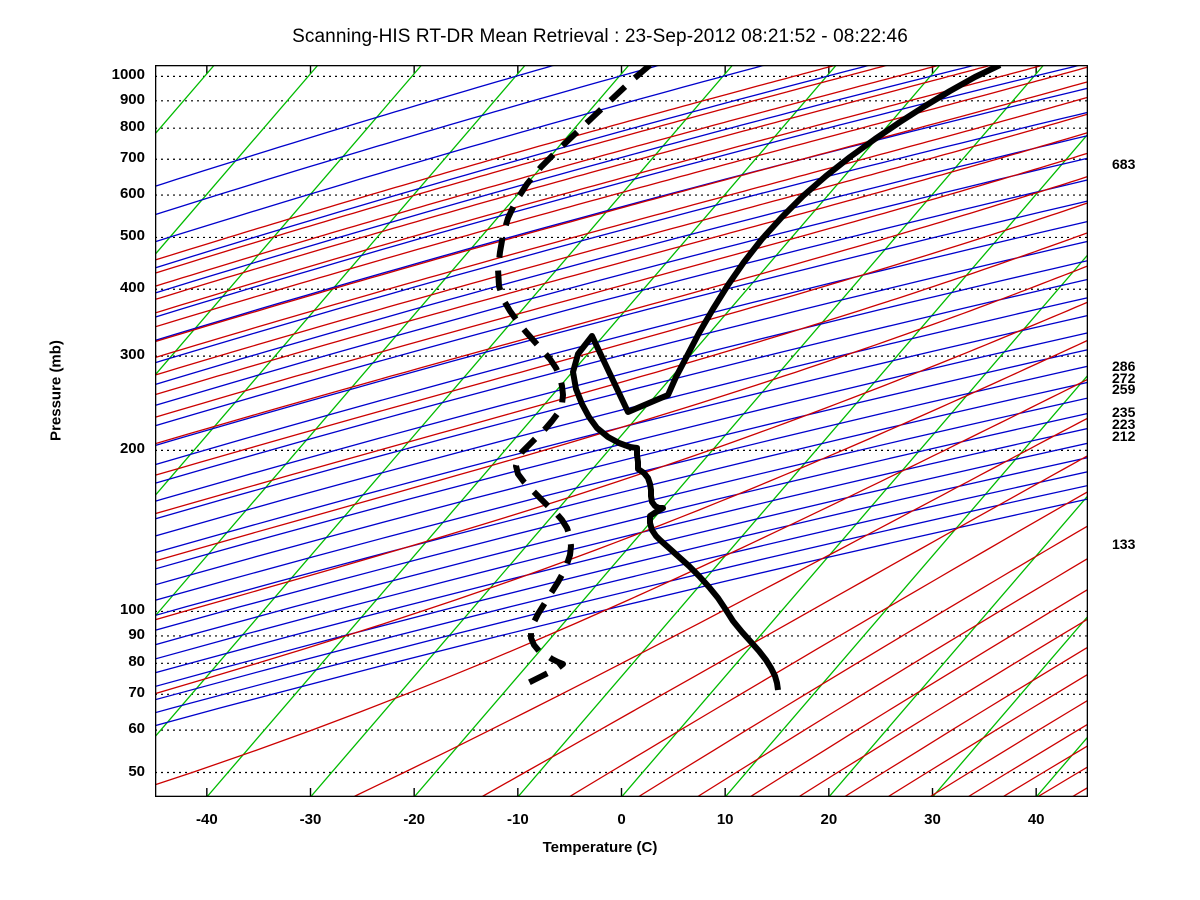 This screenshot has width=1200, height=900. What do you see at coordinates (1124, 435) in the screenshot?
I see `right-axis-pressure-label: 212` at bounding box center [1124, 435].